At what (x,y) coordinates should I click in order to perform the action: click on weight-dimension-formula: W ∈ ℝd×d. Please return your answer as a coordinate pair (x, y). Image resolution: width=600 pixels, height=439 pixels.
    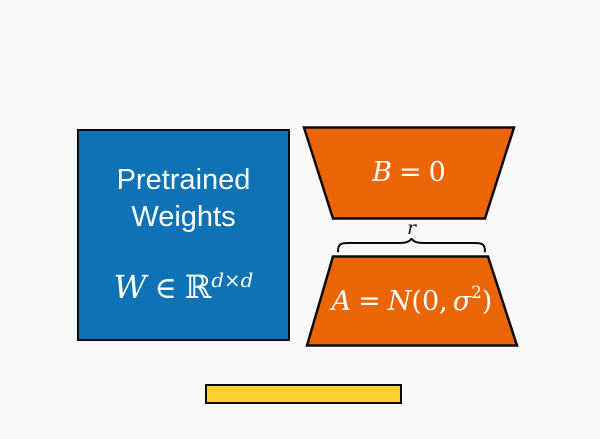
    Looking at the image, I should click on (183, 289).